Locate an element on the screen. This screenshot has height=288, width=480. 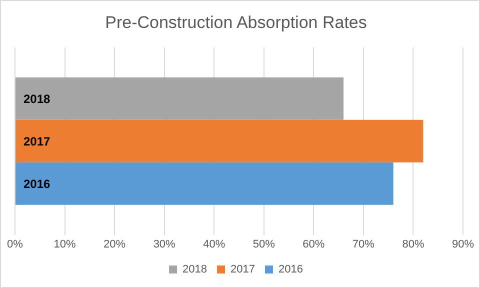
x-tick-label: 0% is located at coordinates (15, 244).